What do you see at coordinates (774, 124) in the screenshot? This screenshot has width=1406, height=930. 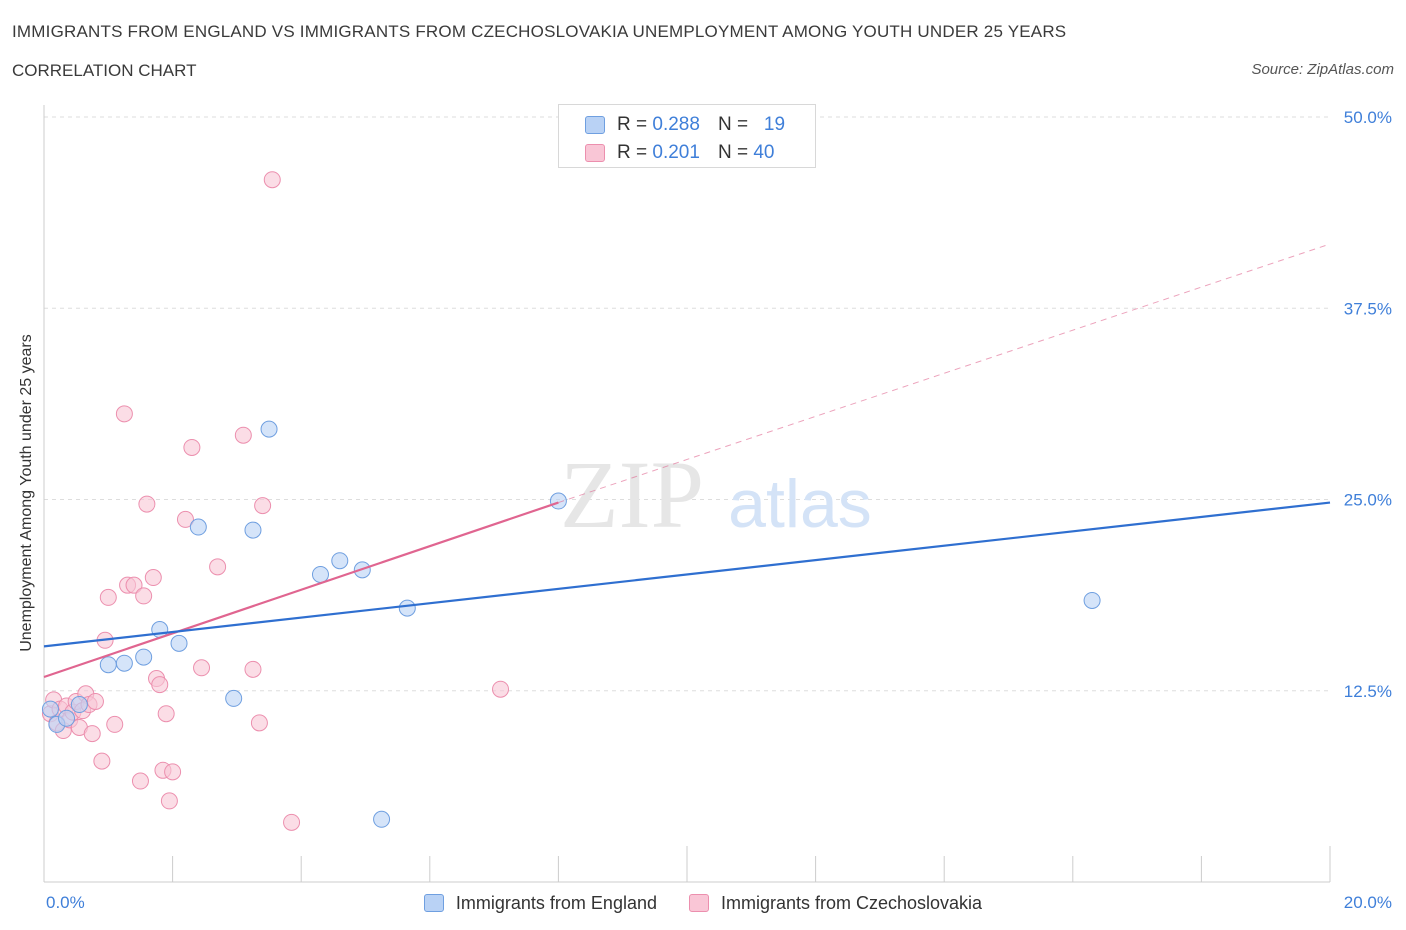 I see `legend-n-value-england: 19` at bounding box center [774, 124].